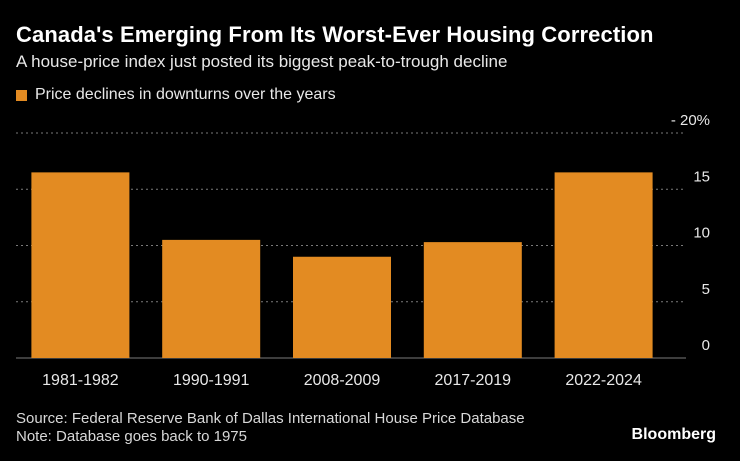  What do you see at coordinates (706, 289) in the screenshot?
I see `y-tick-label: 5` at bounding box center [706, 289].